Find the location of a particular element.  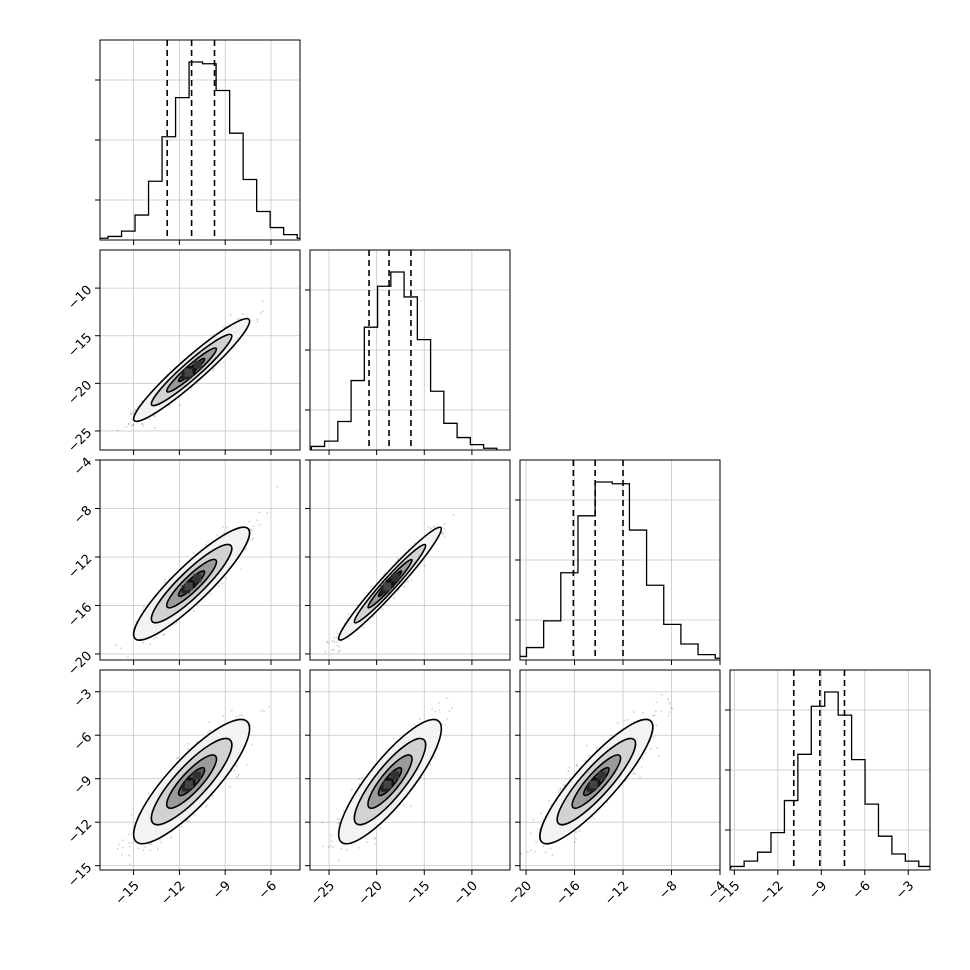

y-tick-label: −16 is located at coordinates (80, 615).